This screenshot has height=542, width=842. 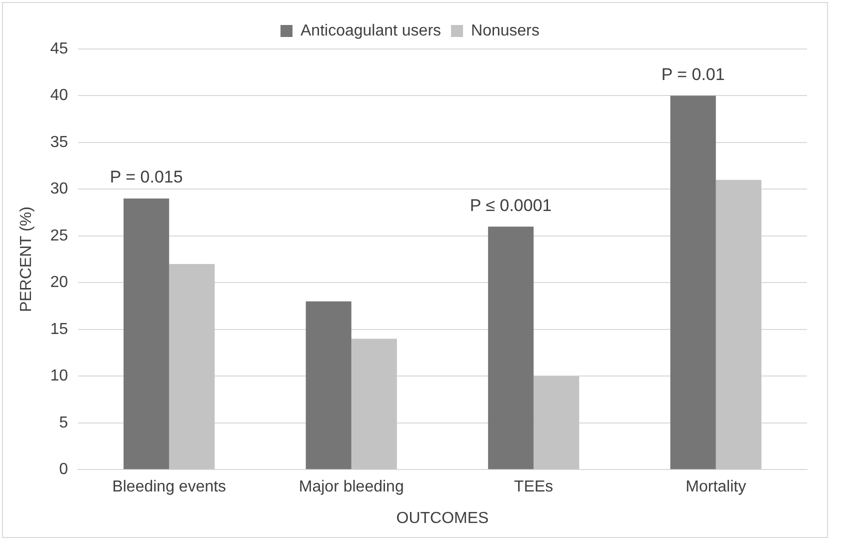 I want to click on y-tick-label: 15, so click(x=59, y=329).